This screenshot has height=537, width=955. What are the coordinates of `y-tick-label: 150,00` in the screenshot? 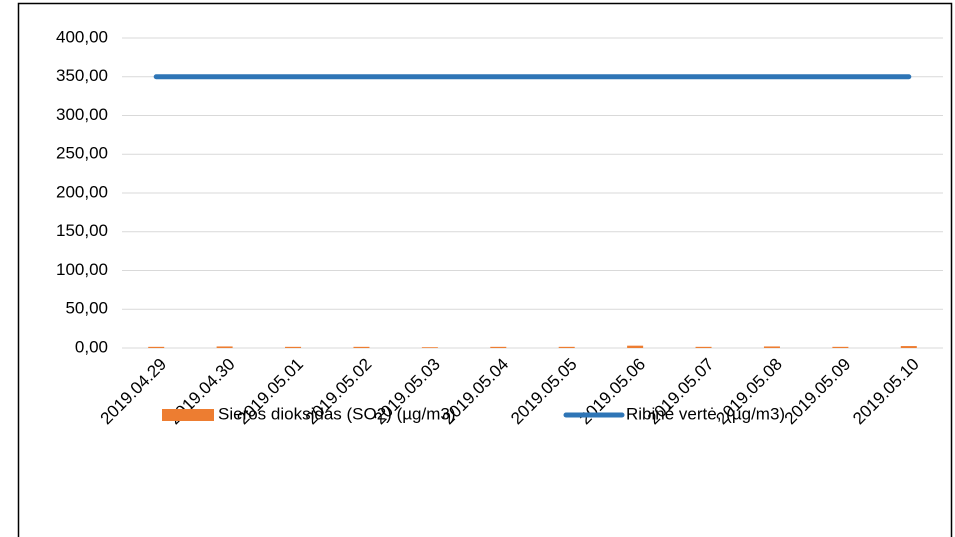 It's located at (82, 230).